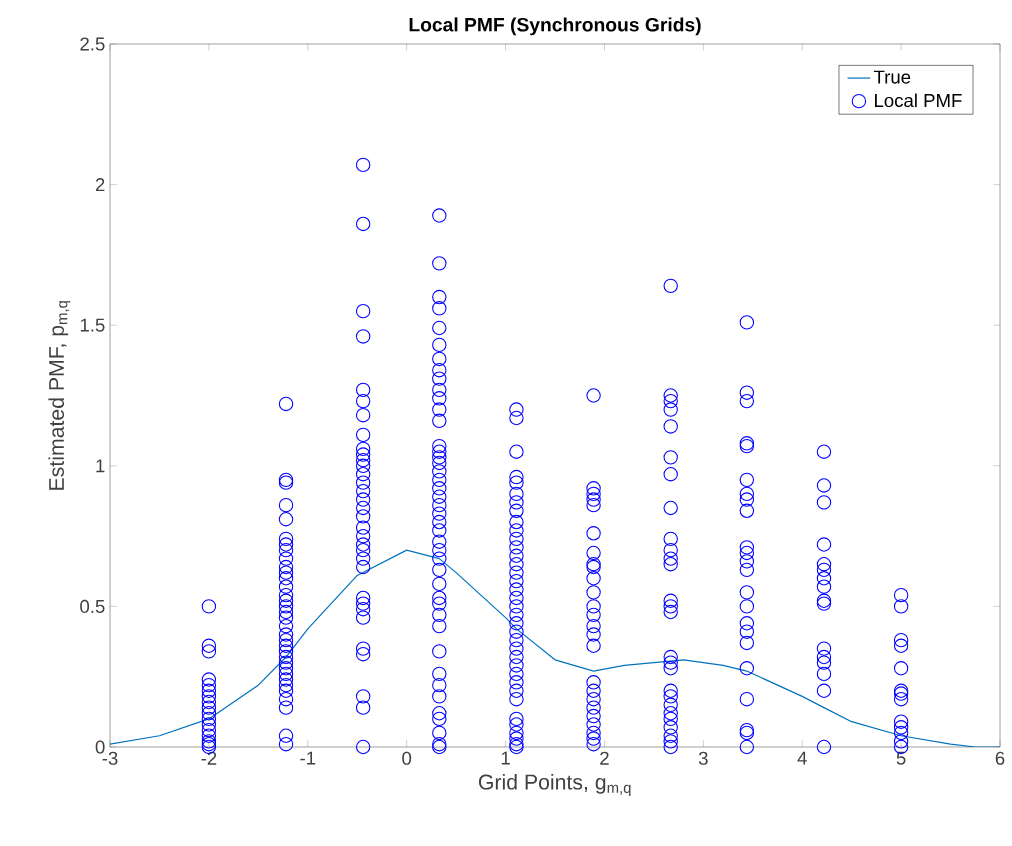 This screenshot has width=1012, height=846. I want to click on chart-title: Local PMF (Synchronous Grids), so click(555, 26).